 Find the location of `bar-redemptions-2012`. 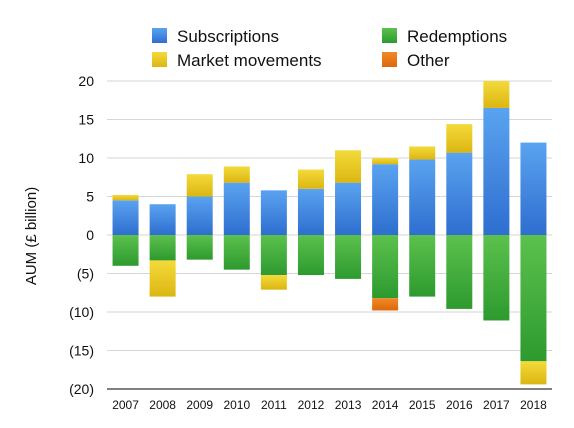

bar-redemptions-2012 is located at coordinates (310, 255).